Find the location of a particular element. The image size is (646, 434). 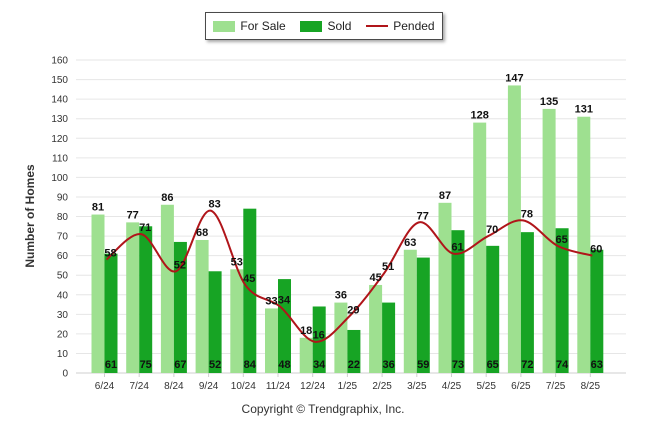

x-tick-label: 7/24 is located at coordinates (139, 386).